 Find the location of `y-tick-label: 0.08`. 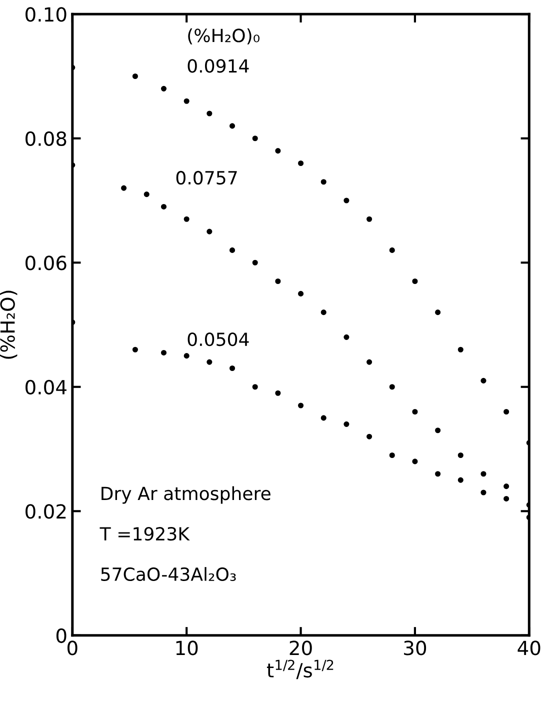

y-tick-label: 0.08 is located at coordinates (46, 138).